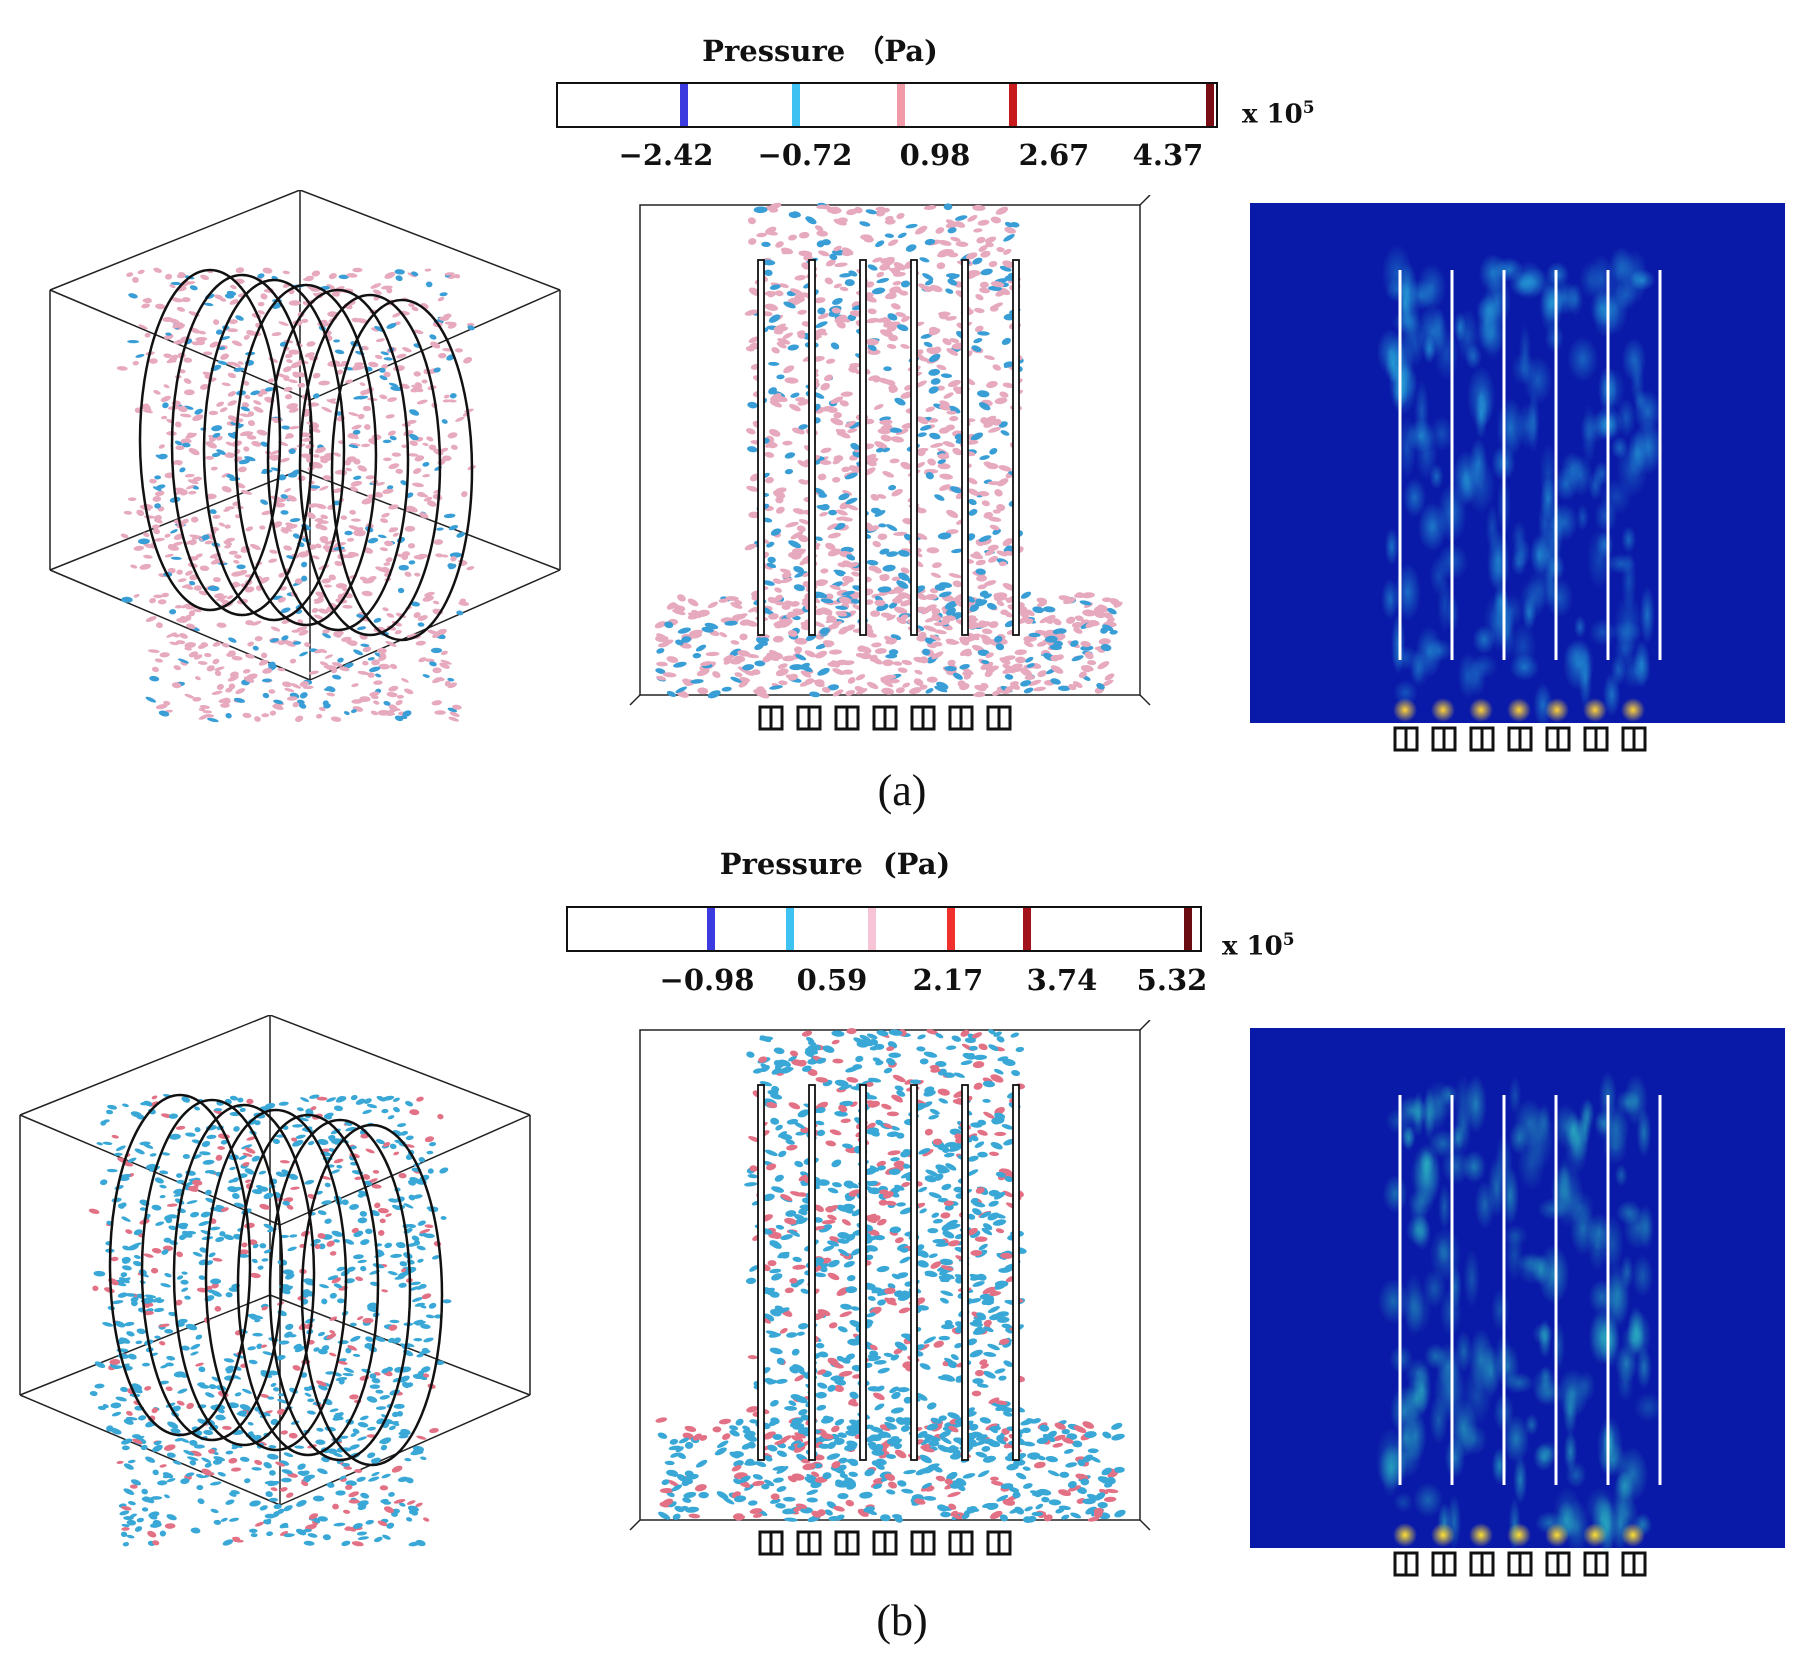 The width and height of the screenshot is (1814, 1677). What do you see at coordinates (805, 155) in the screenshot?
I see `colorbar-tick-label: −0.72` at bounding box center [805, 155].